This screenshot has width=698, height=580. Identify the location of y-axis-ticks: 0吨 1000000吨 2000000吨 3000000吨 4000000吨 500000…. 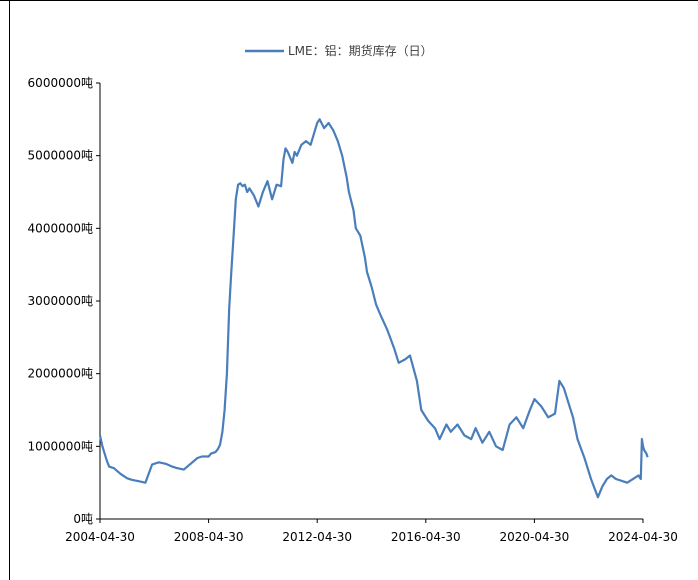
(64, 301).